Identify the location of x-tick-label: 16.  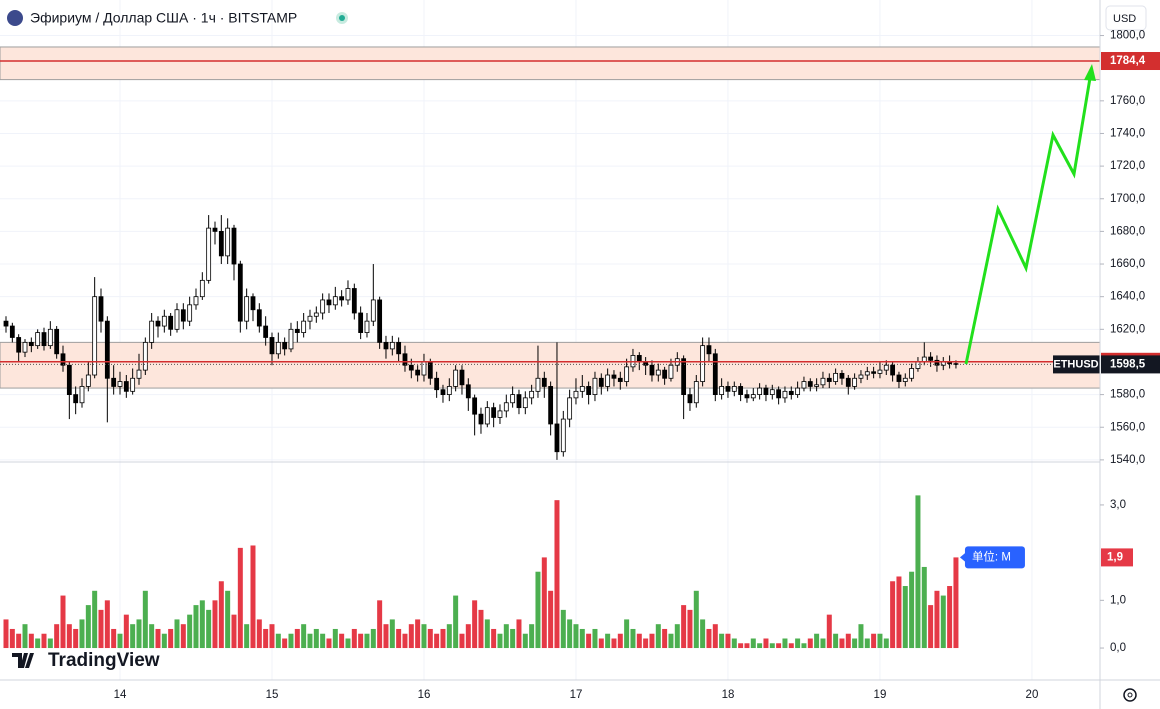
(424, 695).